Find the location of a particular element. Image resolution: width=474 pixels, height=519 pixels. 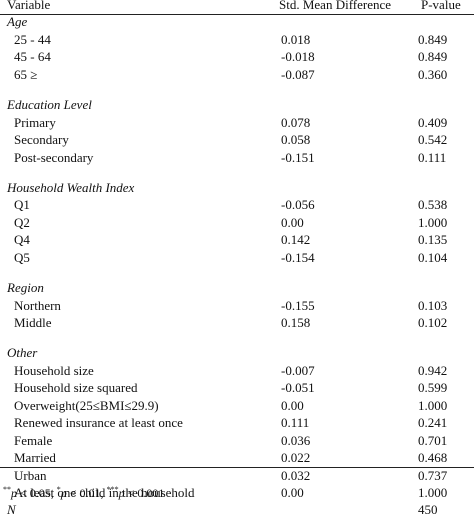

row-smd: -0.007 is located at coordinates (298, 370).